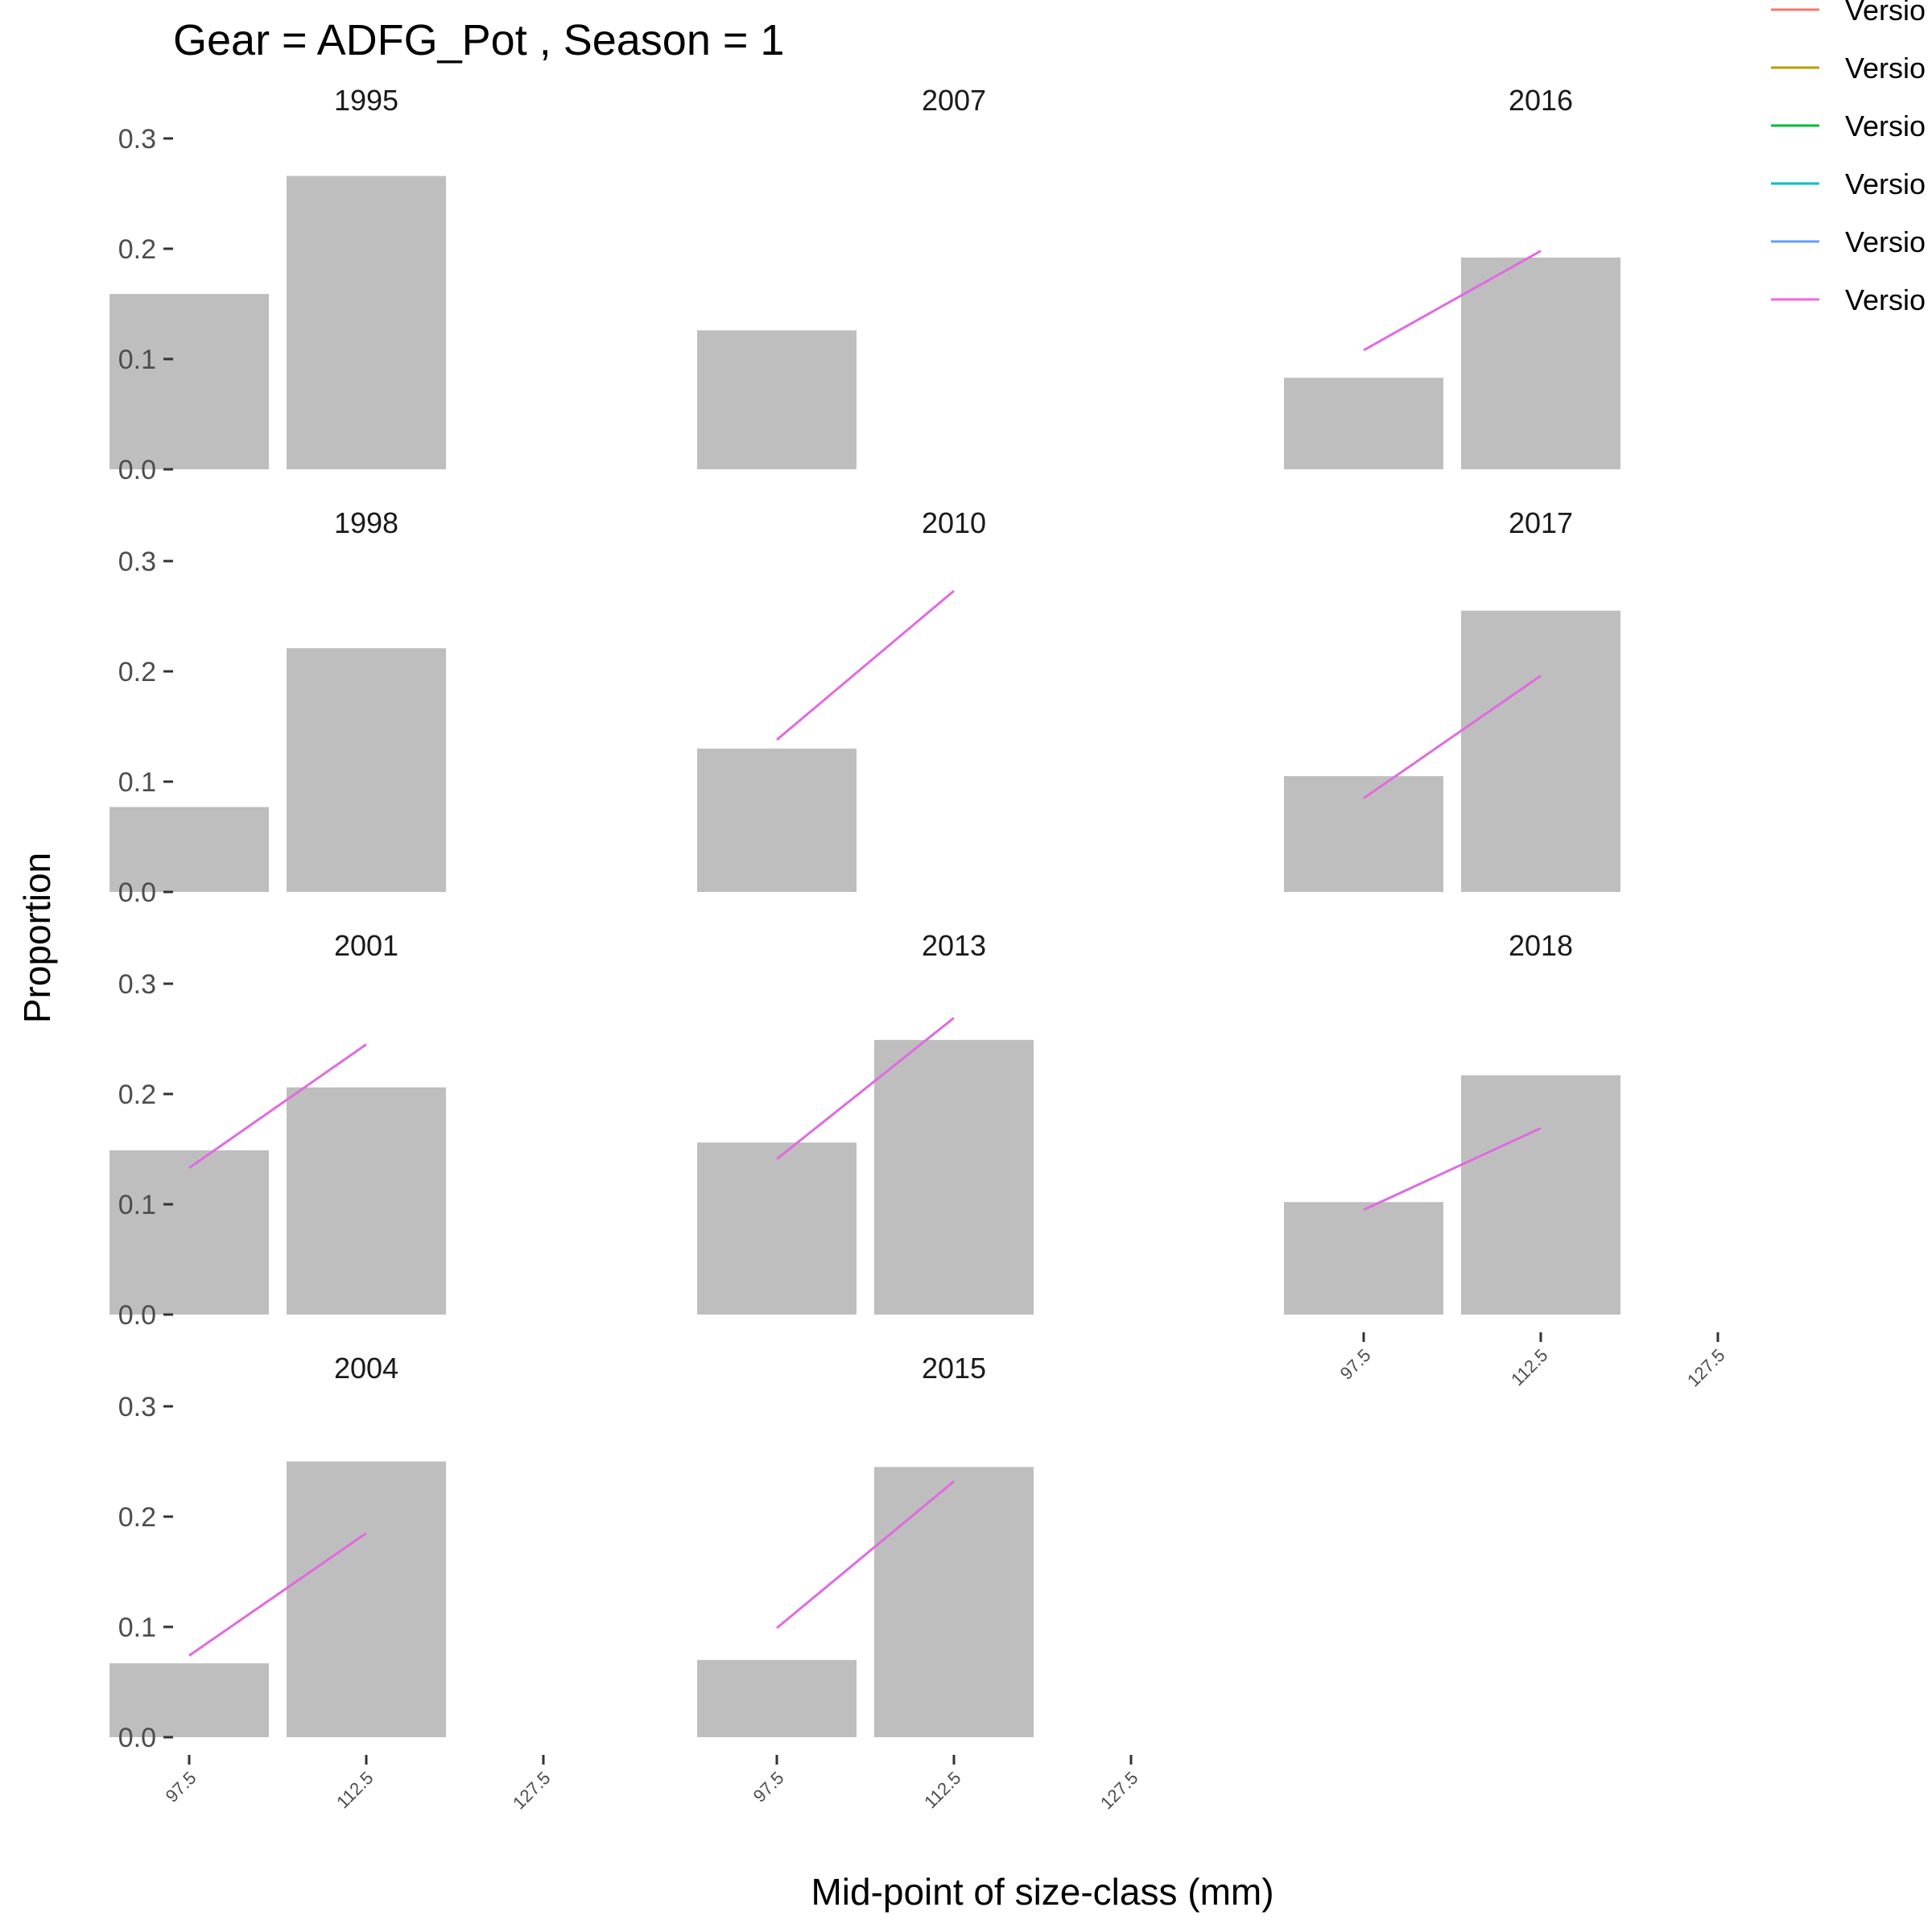 This screenshot has height=1932, width=1932. Describe the element at coordinates (366, 100) in the screenshot. I see `panel-strip-label: 1995` at that location.